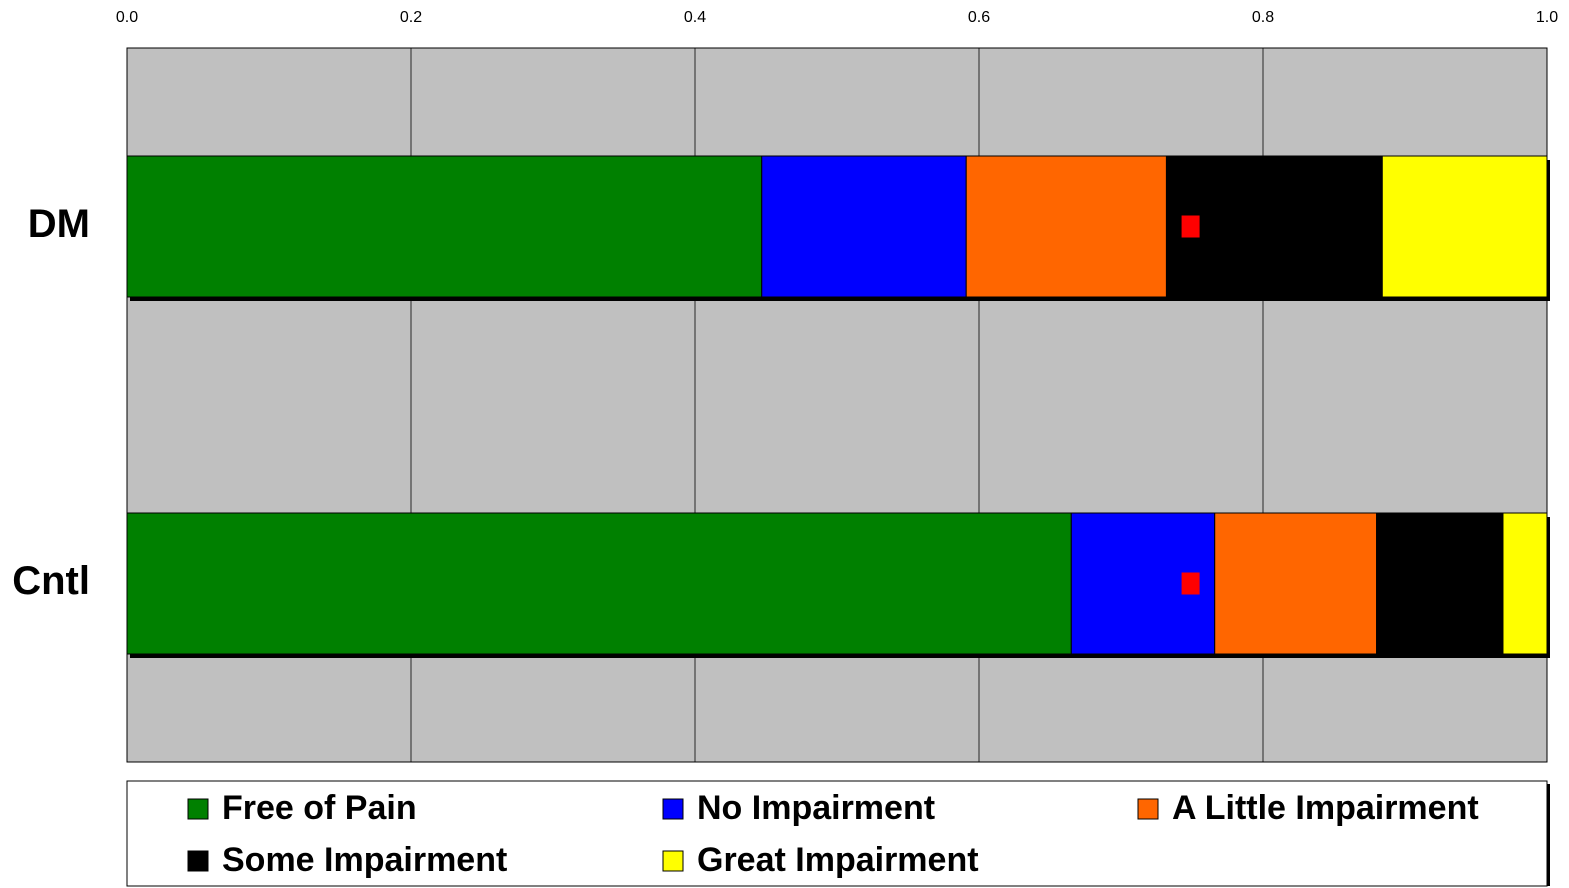  Describe the element at coordinates (979, 17) in the screenshot. I see `x-tick-label: 0.6` at that location.